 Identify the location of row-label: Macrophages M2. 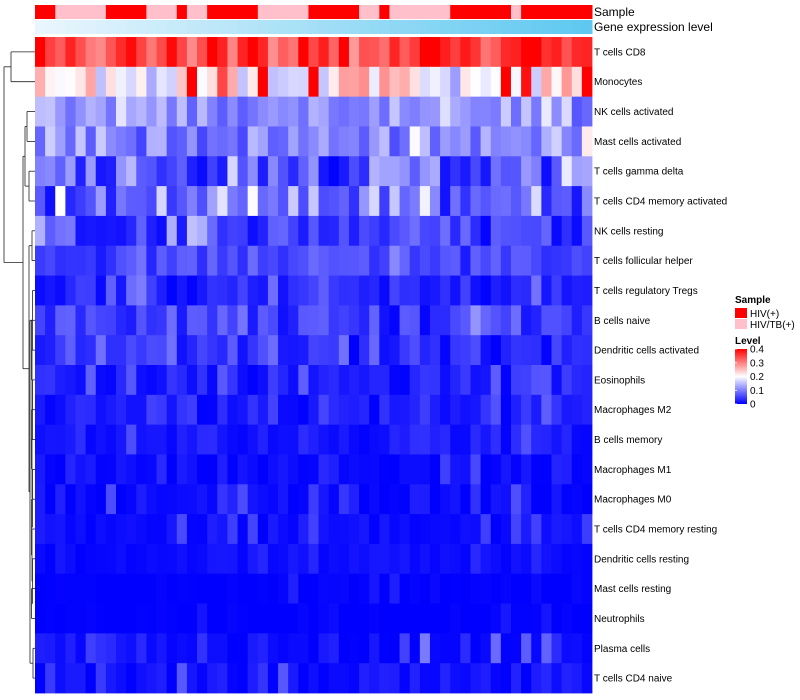
(633, 410).